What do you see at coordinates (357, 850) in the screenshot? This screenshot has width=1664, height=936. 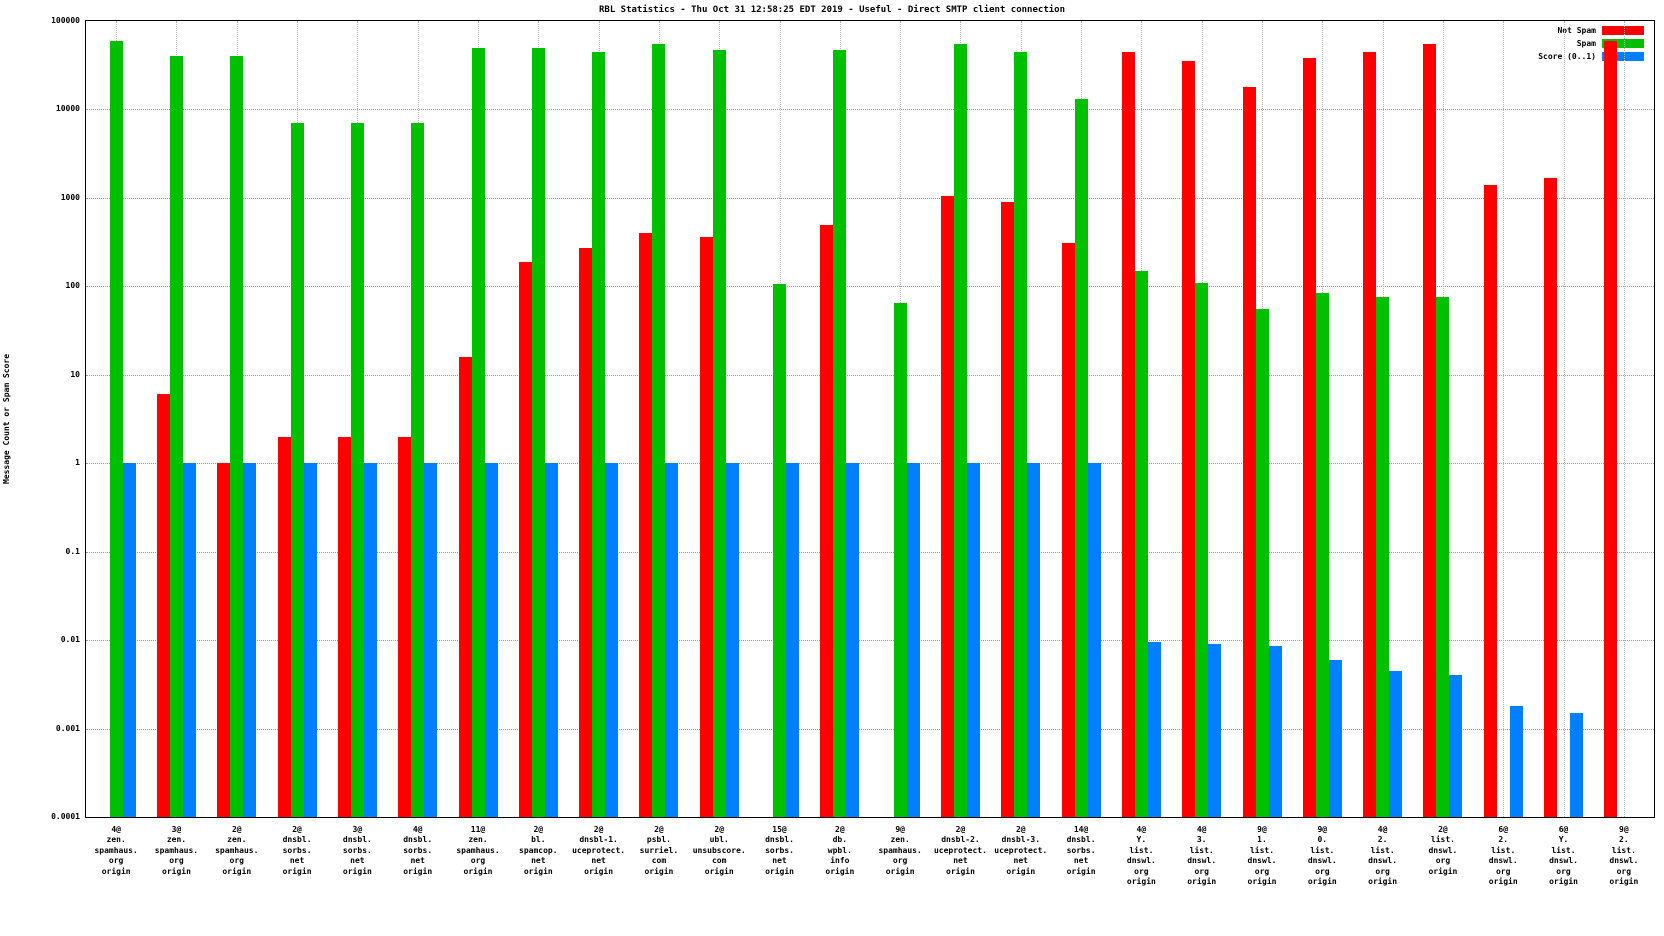 I see `x-tick-label: 3@ dnsbl. sorbs. net origin` at bounding box center [357, 850].